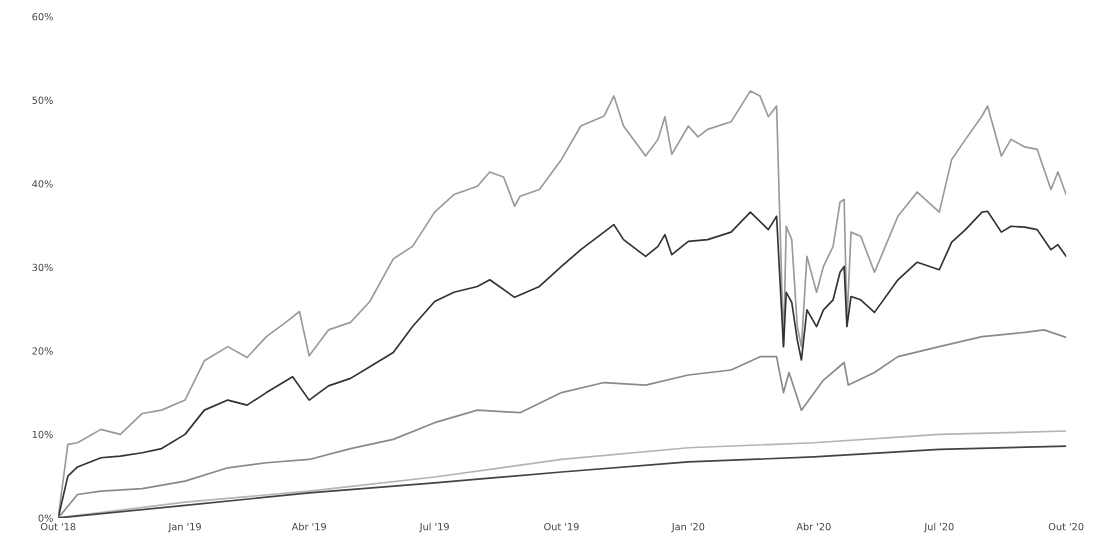 Image resolution: width=1098 pixels, height=551 pixels. Describe the element at coordinates (184, 527) in the screenshot. I see `x-tick-label: Jan '19` at that location.